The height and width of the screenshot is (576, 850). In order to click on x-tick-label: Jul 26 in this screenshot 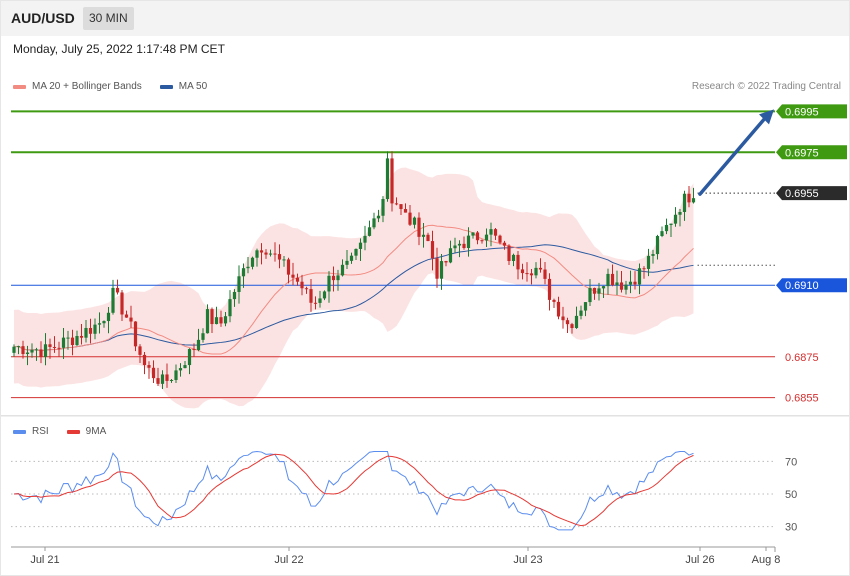, I will do `click(699, 560)`.